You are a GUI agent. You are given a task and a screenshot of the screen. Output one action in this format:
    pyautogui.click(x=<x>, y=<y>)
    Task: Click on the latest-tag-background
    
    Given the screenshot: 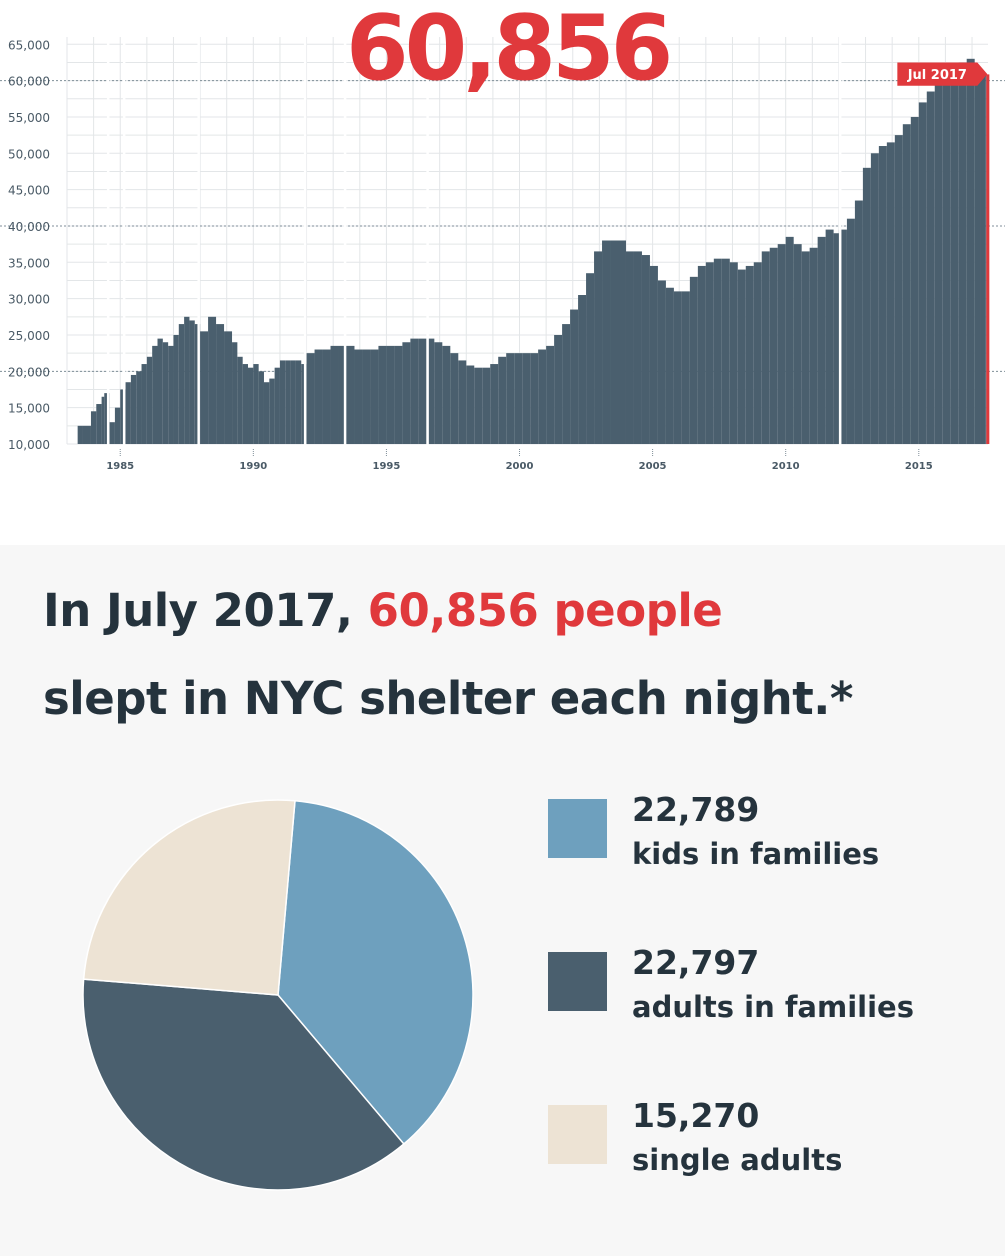 What is the action you would take?
    pyautogui.click(x=942, y=74)
    